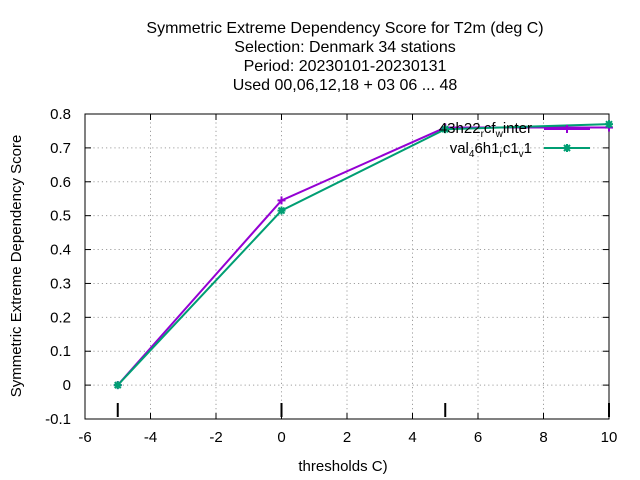 The height and width of the screenshot is (480, 640). What do you see at coordinates (491, 150) in the screenshot?
I see `legend-label-2: val46h1rc1v1` at bounding box center [491, 150].